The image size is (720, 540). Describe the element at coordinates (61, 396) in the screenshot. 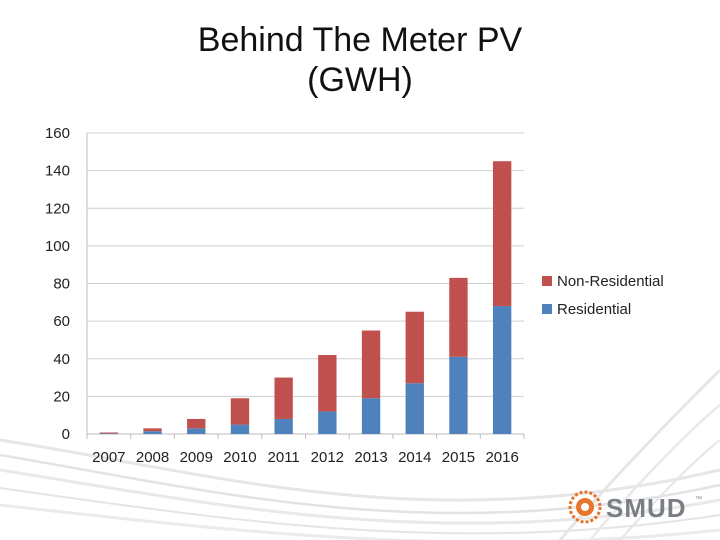

I see `y-tick-label: 20` at that location.